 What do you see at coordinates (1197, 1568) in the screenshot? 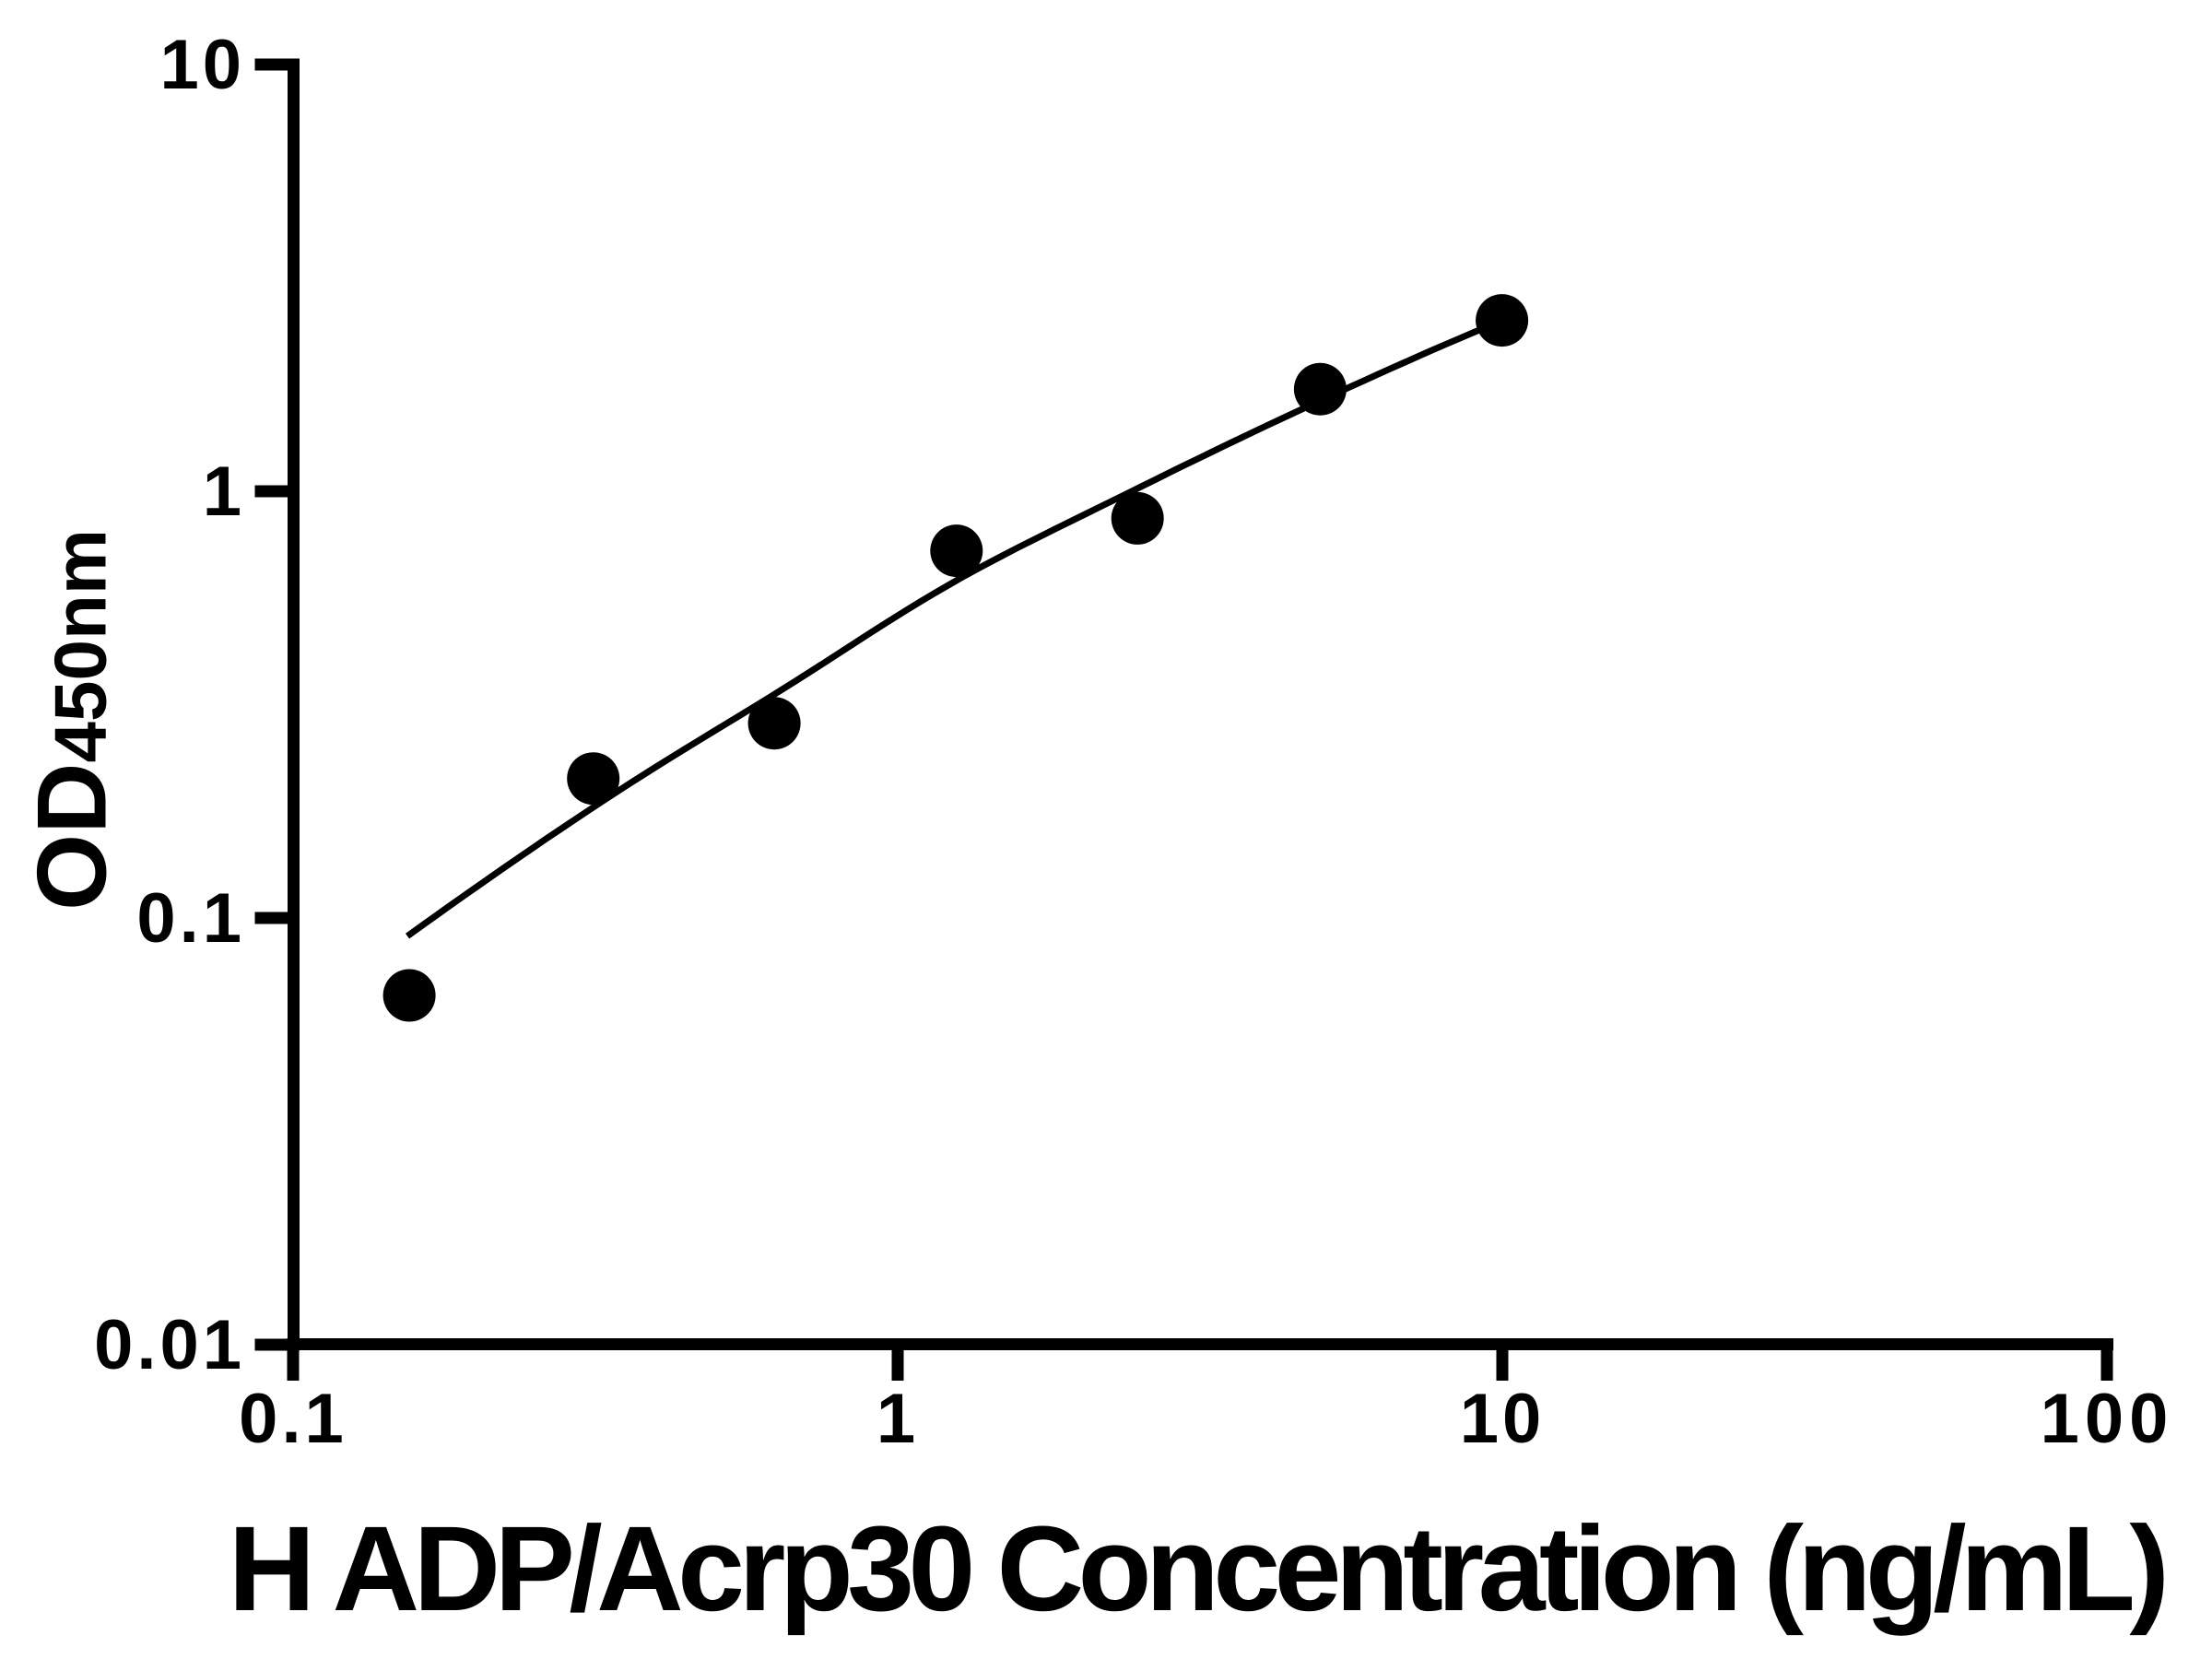
I see `svg-text:H ADP/Acrp30 Concentration (ng: H ADP/Acrp30 Concentration (ng/mL)` at bounding box center [1197, 1568].